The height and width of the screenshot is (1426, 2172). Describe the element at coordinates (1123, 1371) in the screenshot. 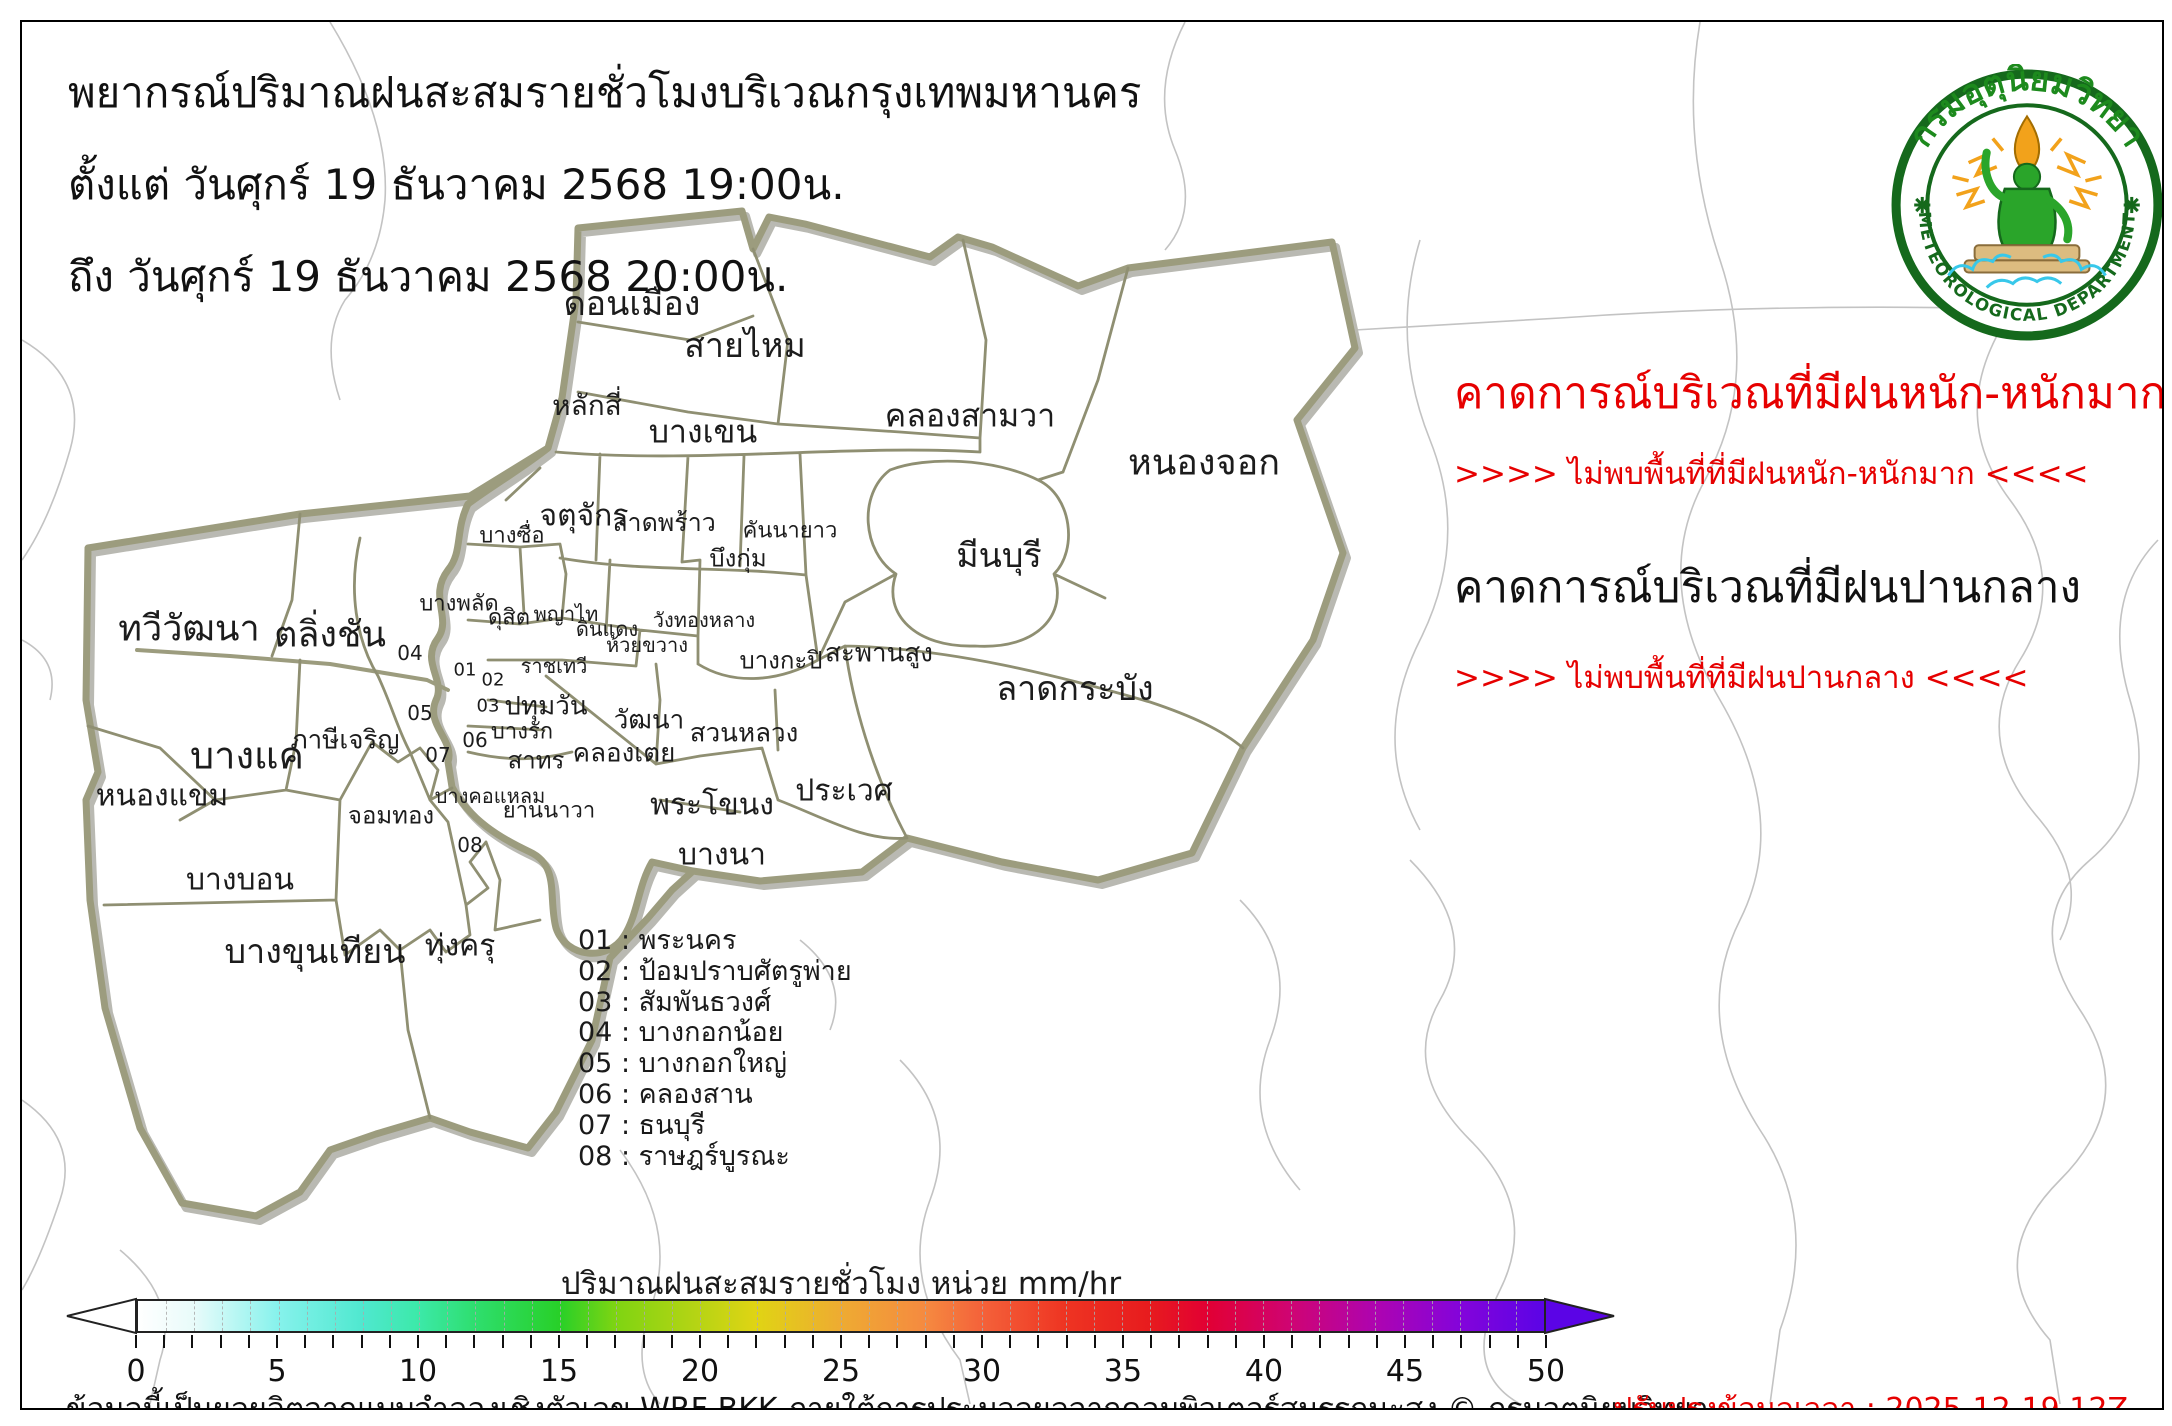

I see `colorbar-tick-label: 35` at that location.